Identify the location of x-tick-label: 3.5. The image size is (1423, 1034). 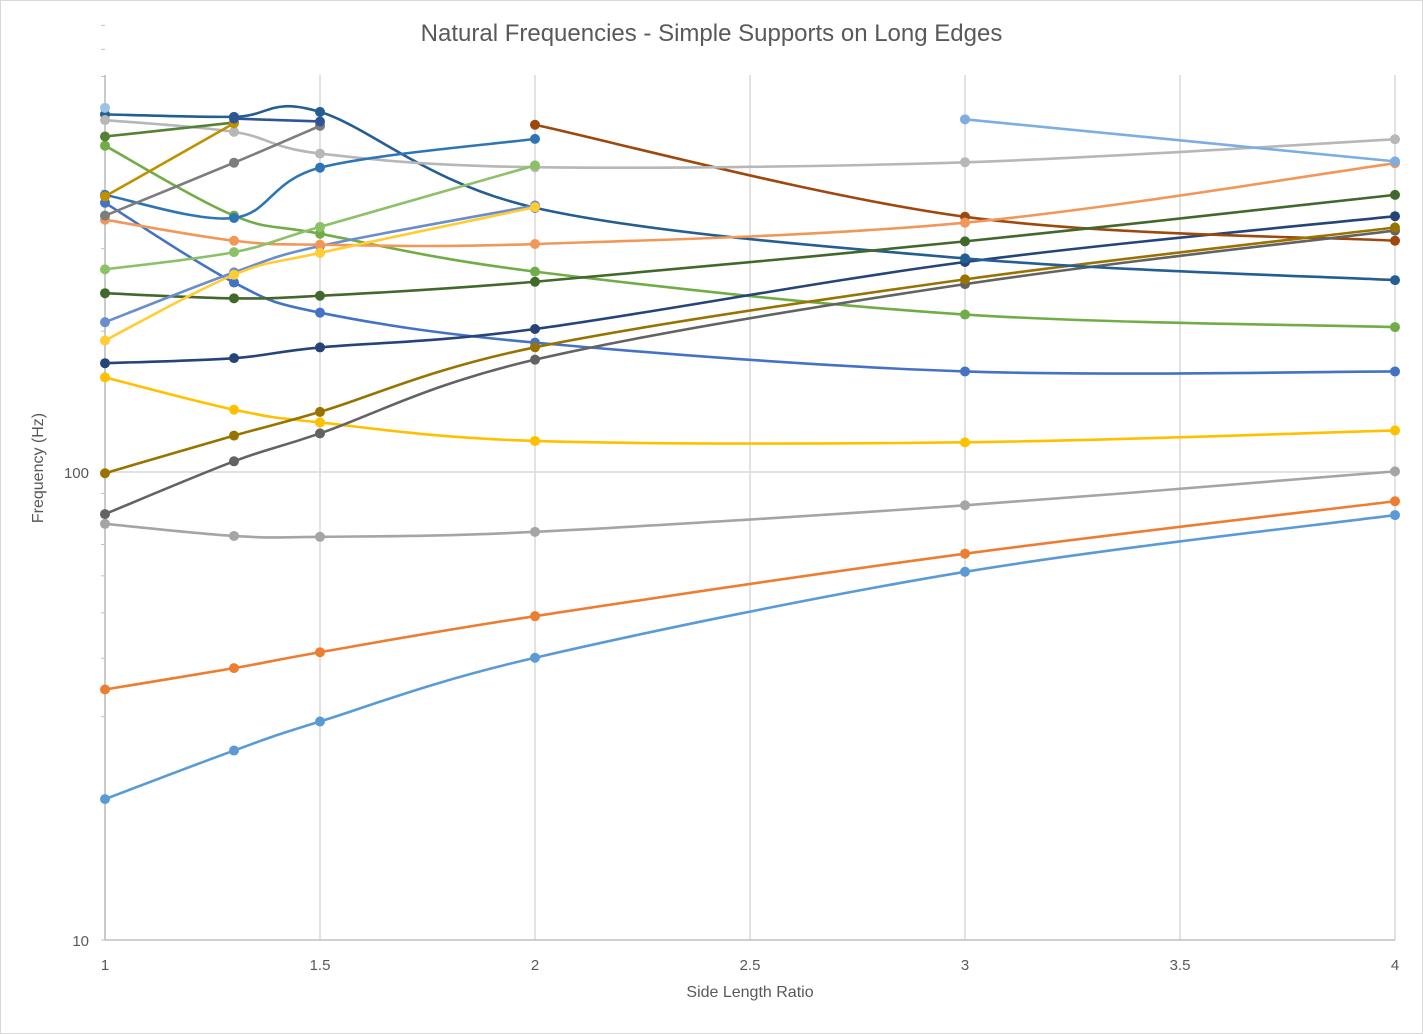
(1180, 965).